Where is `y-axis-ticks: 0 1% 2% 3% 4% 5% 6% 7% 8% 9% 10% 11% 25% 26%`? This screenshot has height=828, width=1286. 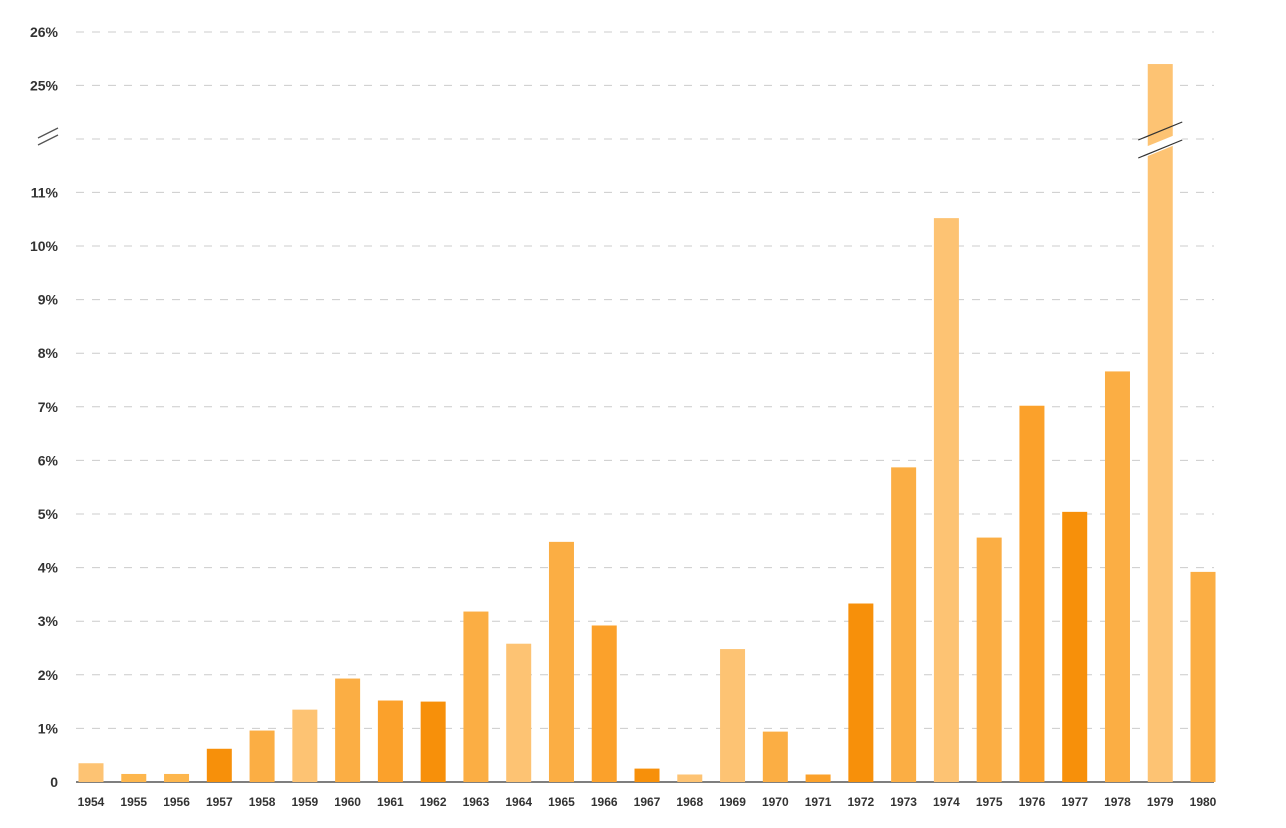 y-axis-ticks: 0 1% 2% 3% 4% 5% 6% 7% 8% 9% 10% 11% 25% 26% is located at coordinates (44, 407).